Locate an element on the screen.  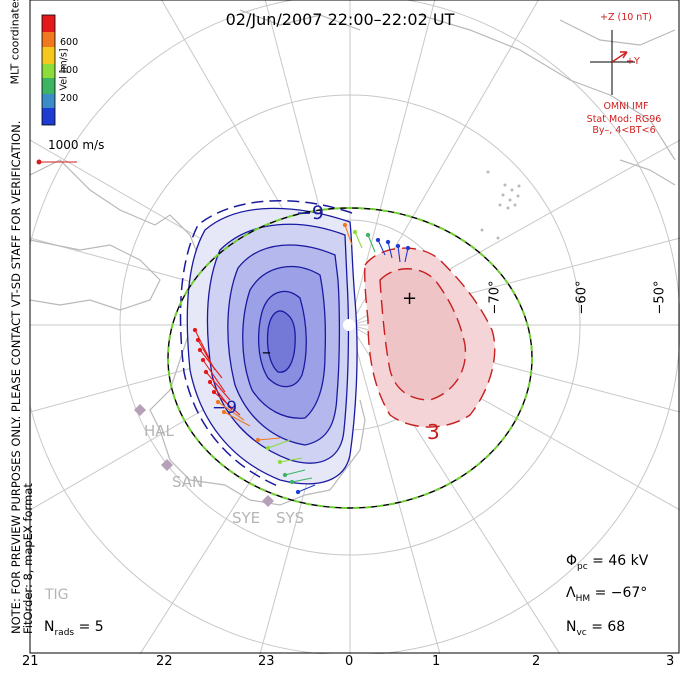
stat-lambda-hm: ΛHM = −67° is located at coordinates (607, 594).